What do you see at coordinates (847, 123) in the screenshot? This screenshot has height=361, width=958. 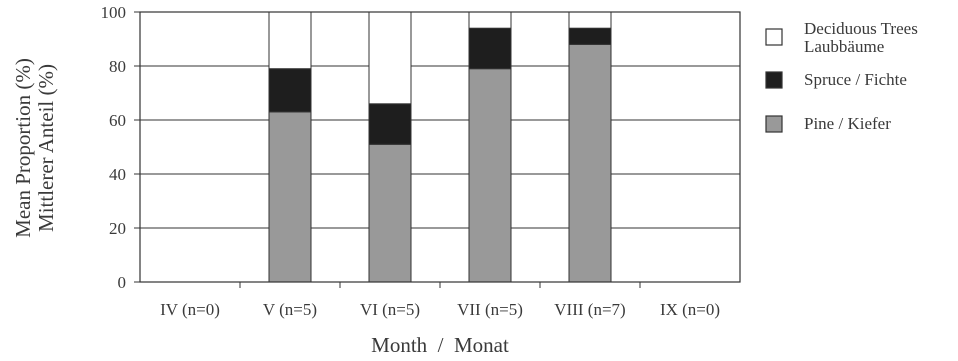 I see `legend-label: Pine / Kiefer` at bounding box center [847, 123].